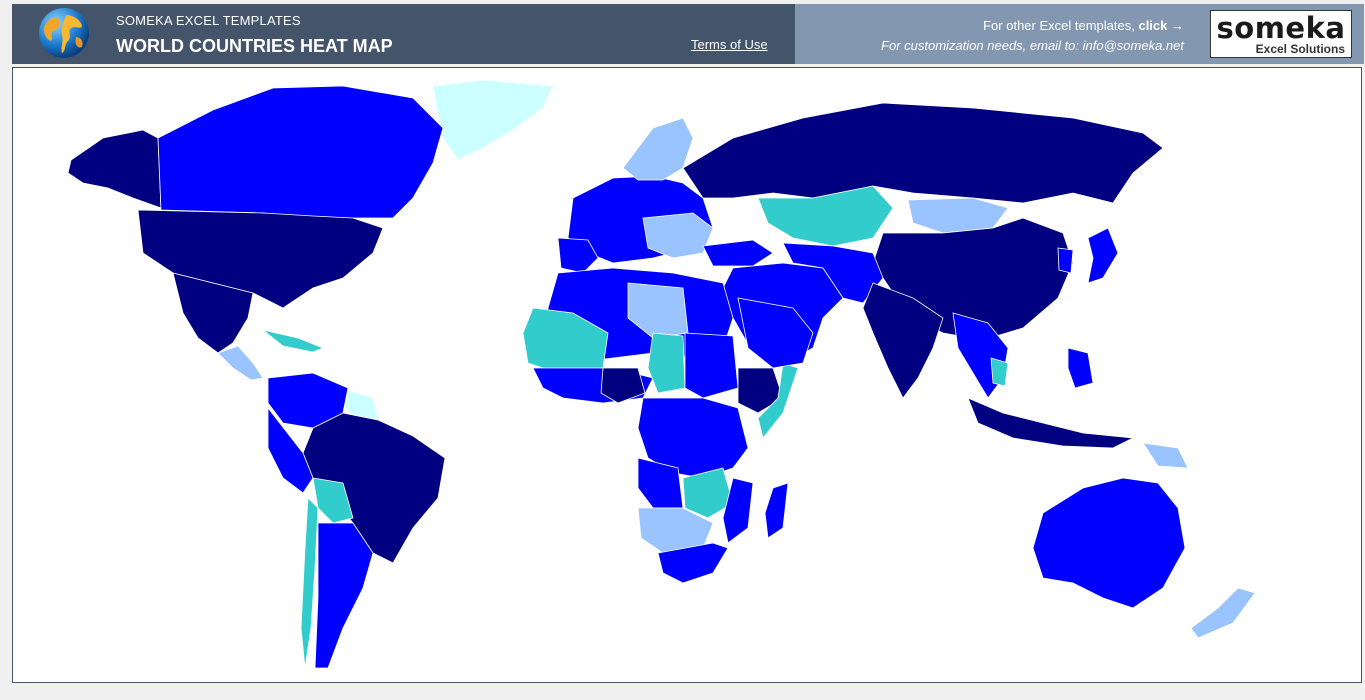 The height and width of the screenshot is (700, 1365). I want to click on region-south-africa, so click(693, 563).